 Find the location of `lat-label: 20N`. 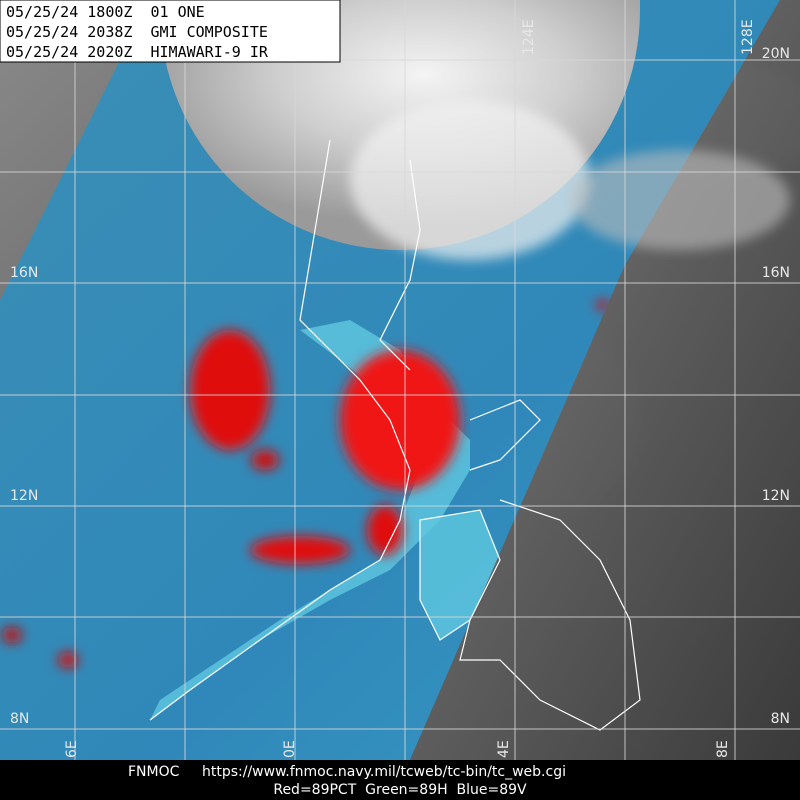

lat-label: 20N is located at coordinates (776, 54).